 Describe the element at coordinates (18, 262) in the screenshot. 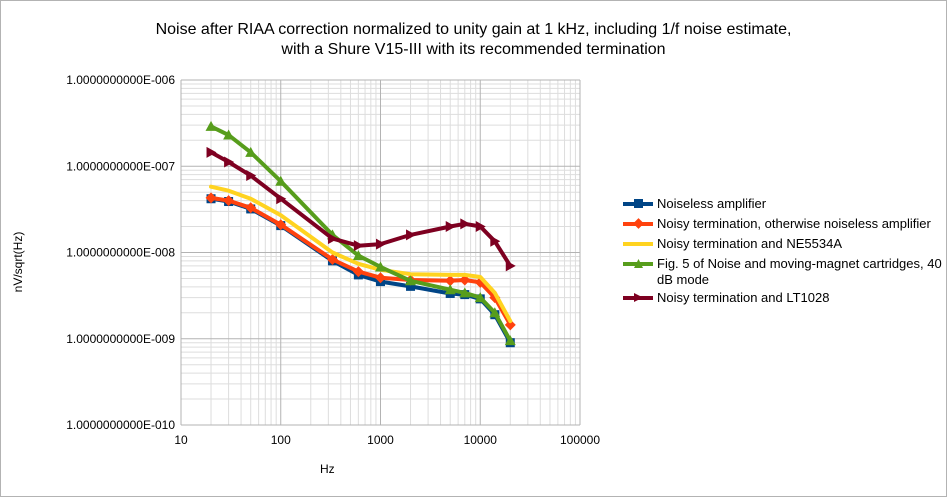

I see `y-axis-label: nV/sqrt(Hz)` at that location.